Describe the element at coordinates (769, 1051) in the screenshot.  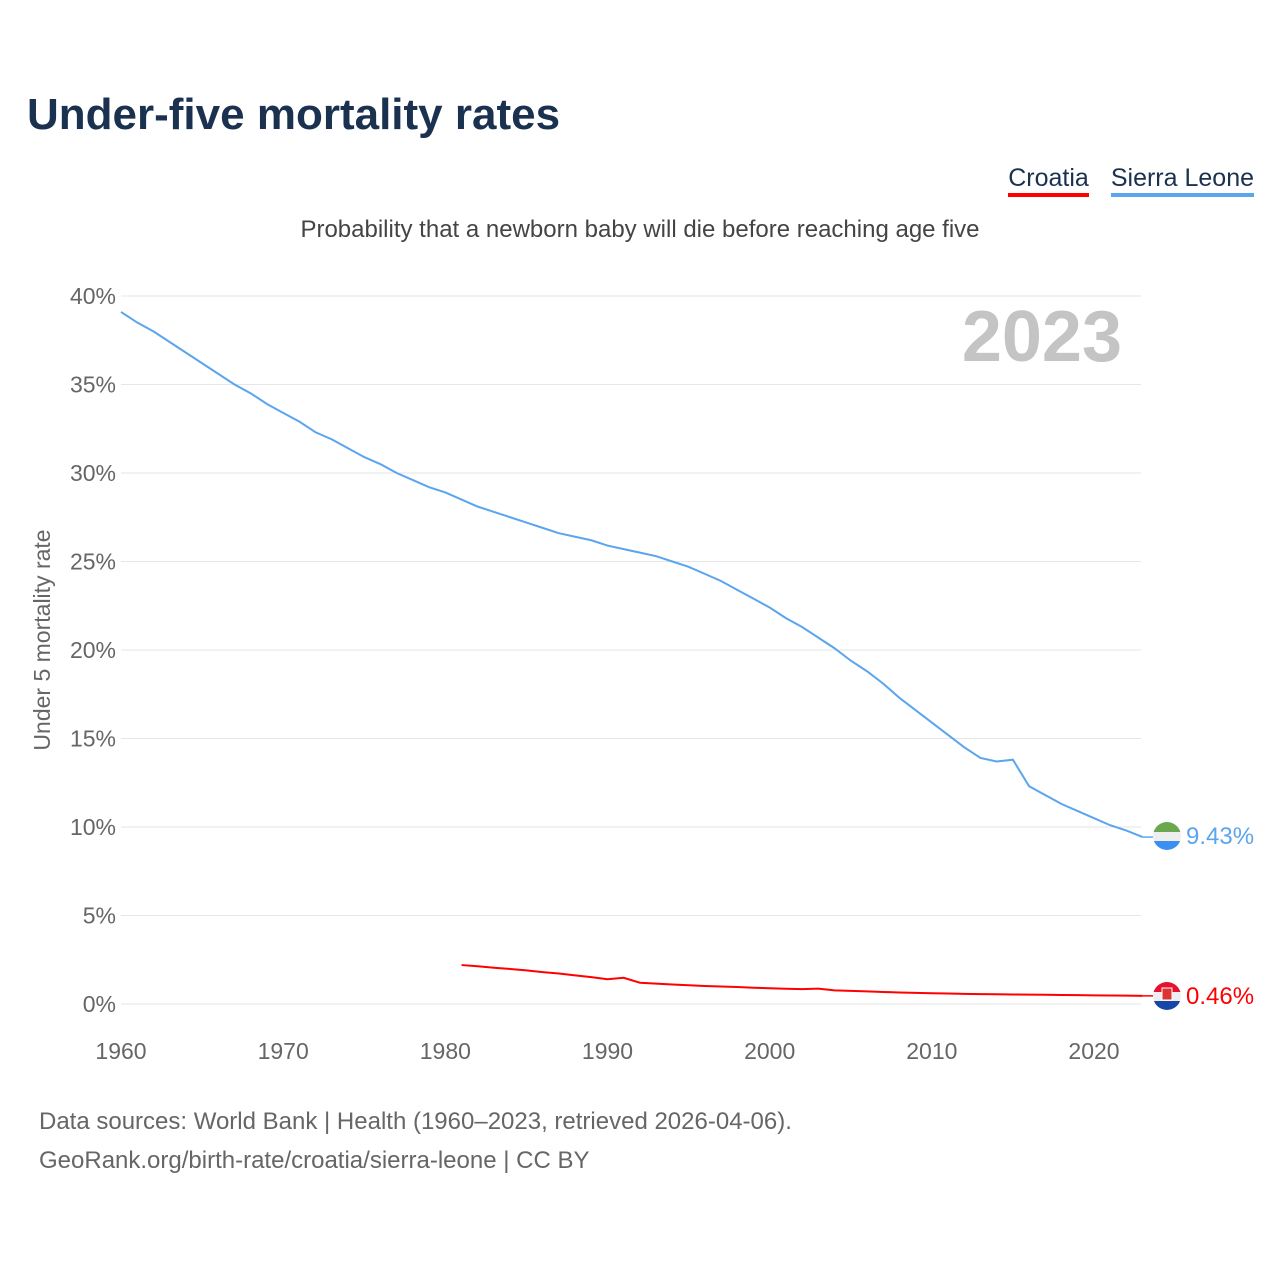
I see `x-tick-label: 2000` at that location.